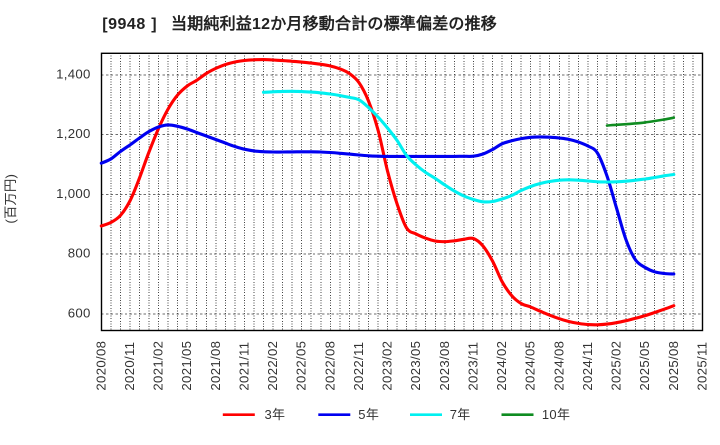 The height and width of the screenshot is (445, 720). I want to click on svg-text: 2021/11, so click(243, 366).